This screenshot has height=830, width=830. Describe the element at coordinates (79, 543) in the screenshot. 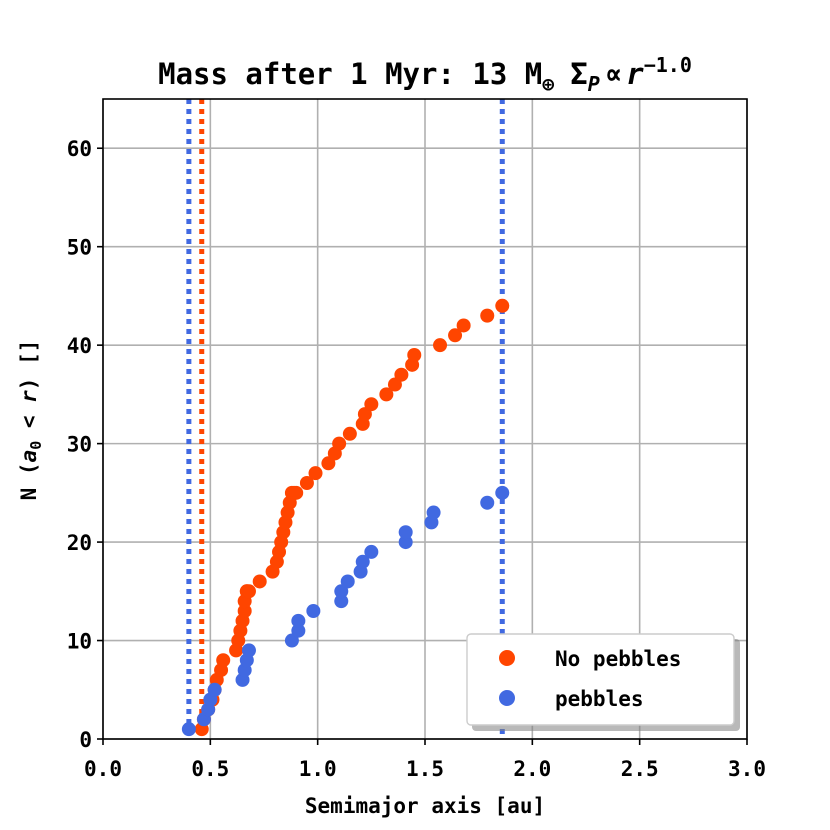

I see `y-tick-label: 20` at that location.